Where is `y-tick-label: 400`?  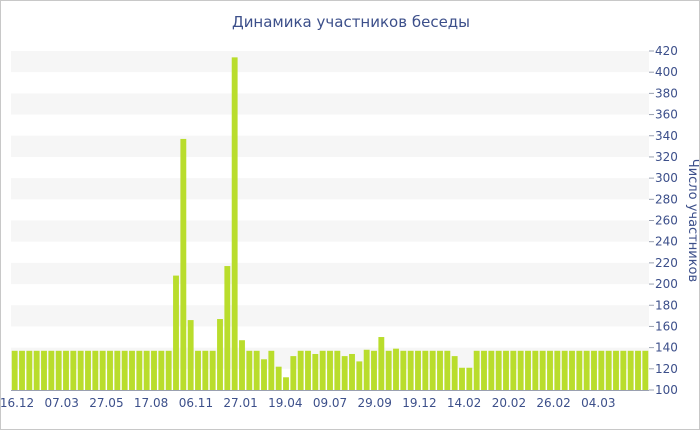
y-tick-label: 400 is located at coordinates (666, 72).